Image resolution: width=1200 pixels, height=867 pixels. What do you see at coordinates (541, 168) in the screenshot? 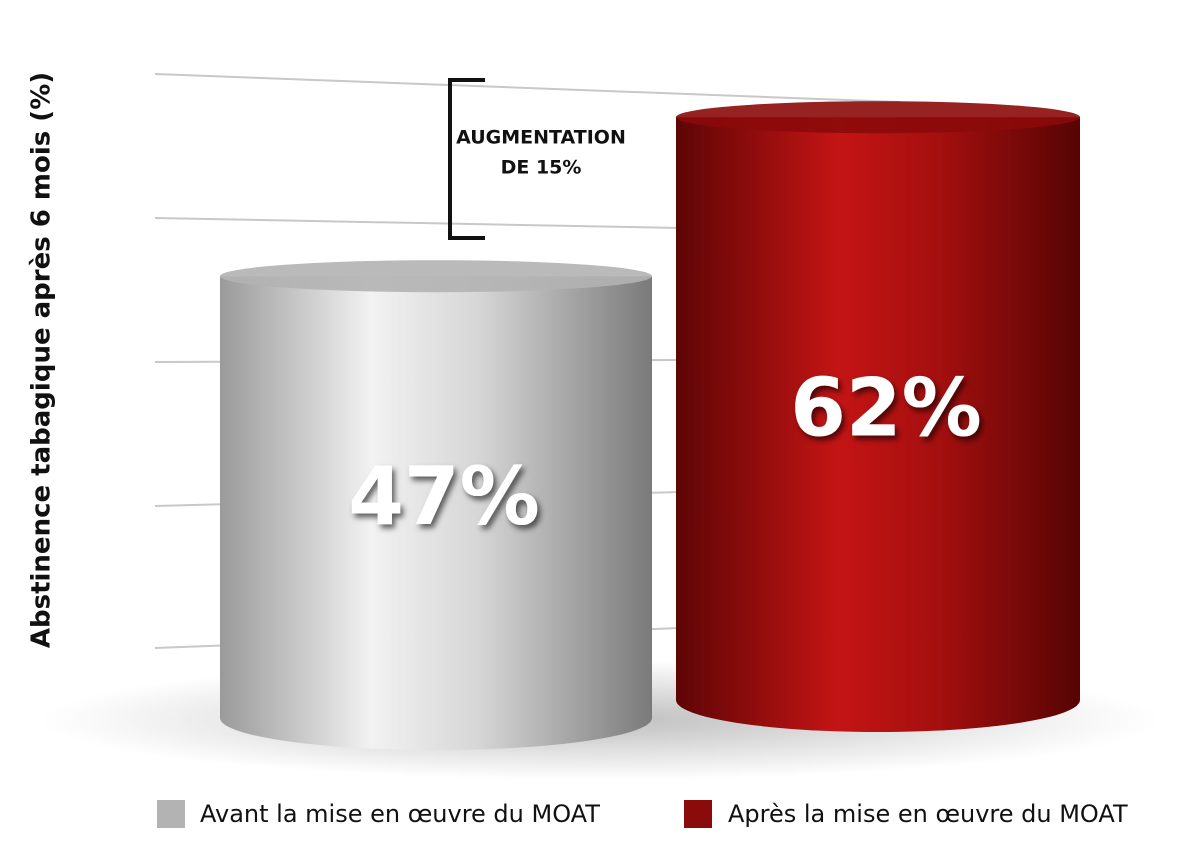
I see `annotation: DE 15%` at bounding box center [541, 168].